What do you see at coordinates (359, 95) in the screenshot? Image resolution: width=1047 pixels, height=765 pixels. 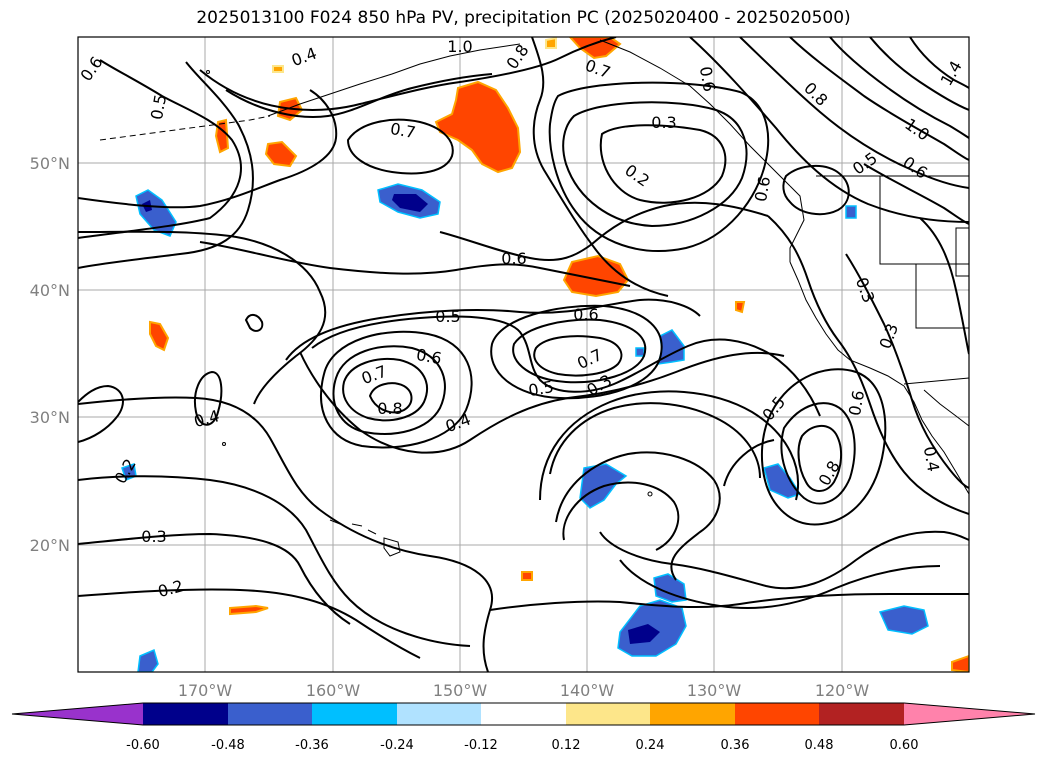 I see `contour-north-band` at bounding box center [359, 95].